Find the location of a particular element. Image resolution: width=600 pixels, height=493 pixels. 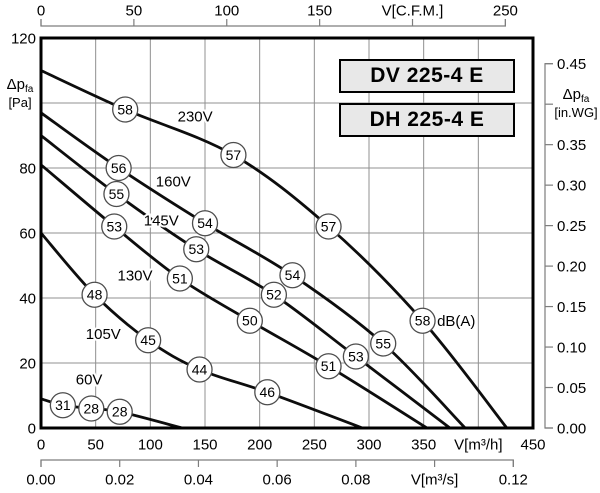

tick-label-m3h: 150 is located at coordinates (204, 444).